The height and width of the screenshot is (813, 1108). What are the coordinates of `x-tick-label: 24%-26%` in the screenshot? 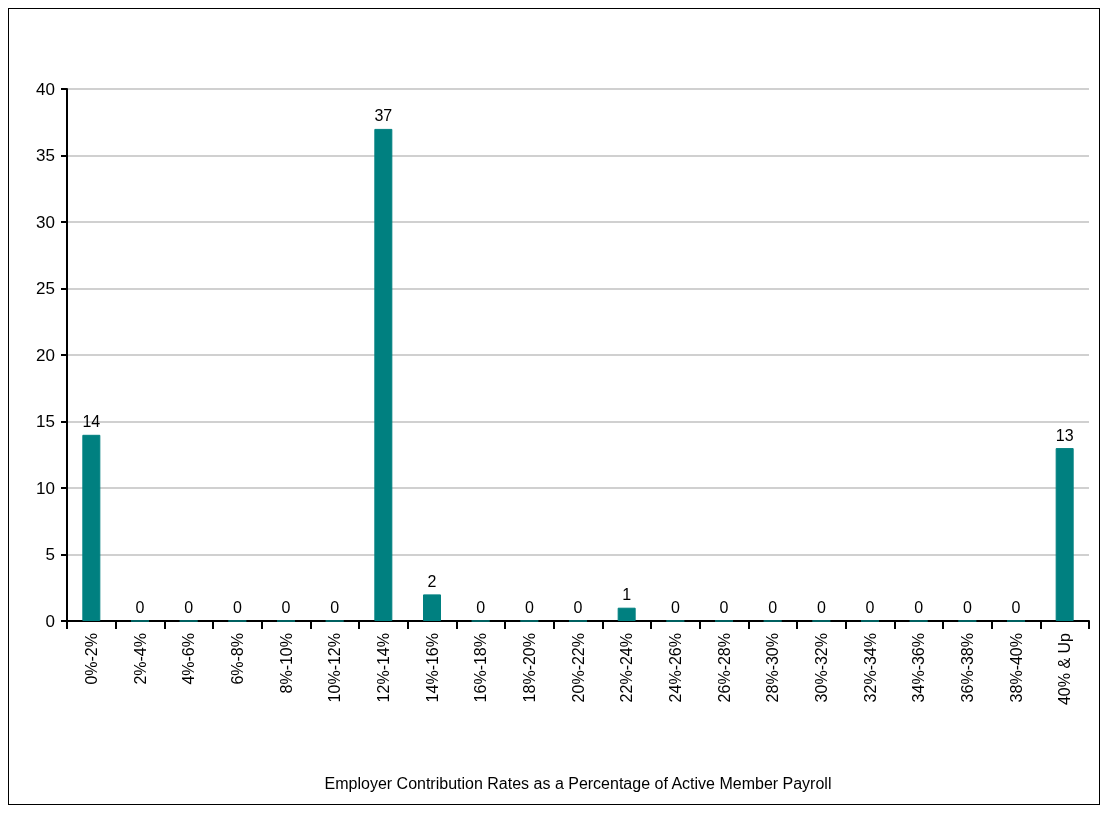 It's located at (675, 668).